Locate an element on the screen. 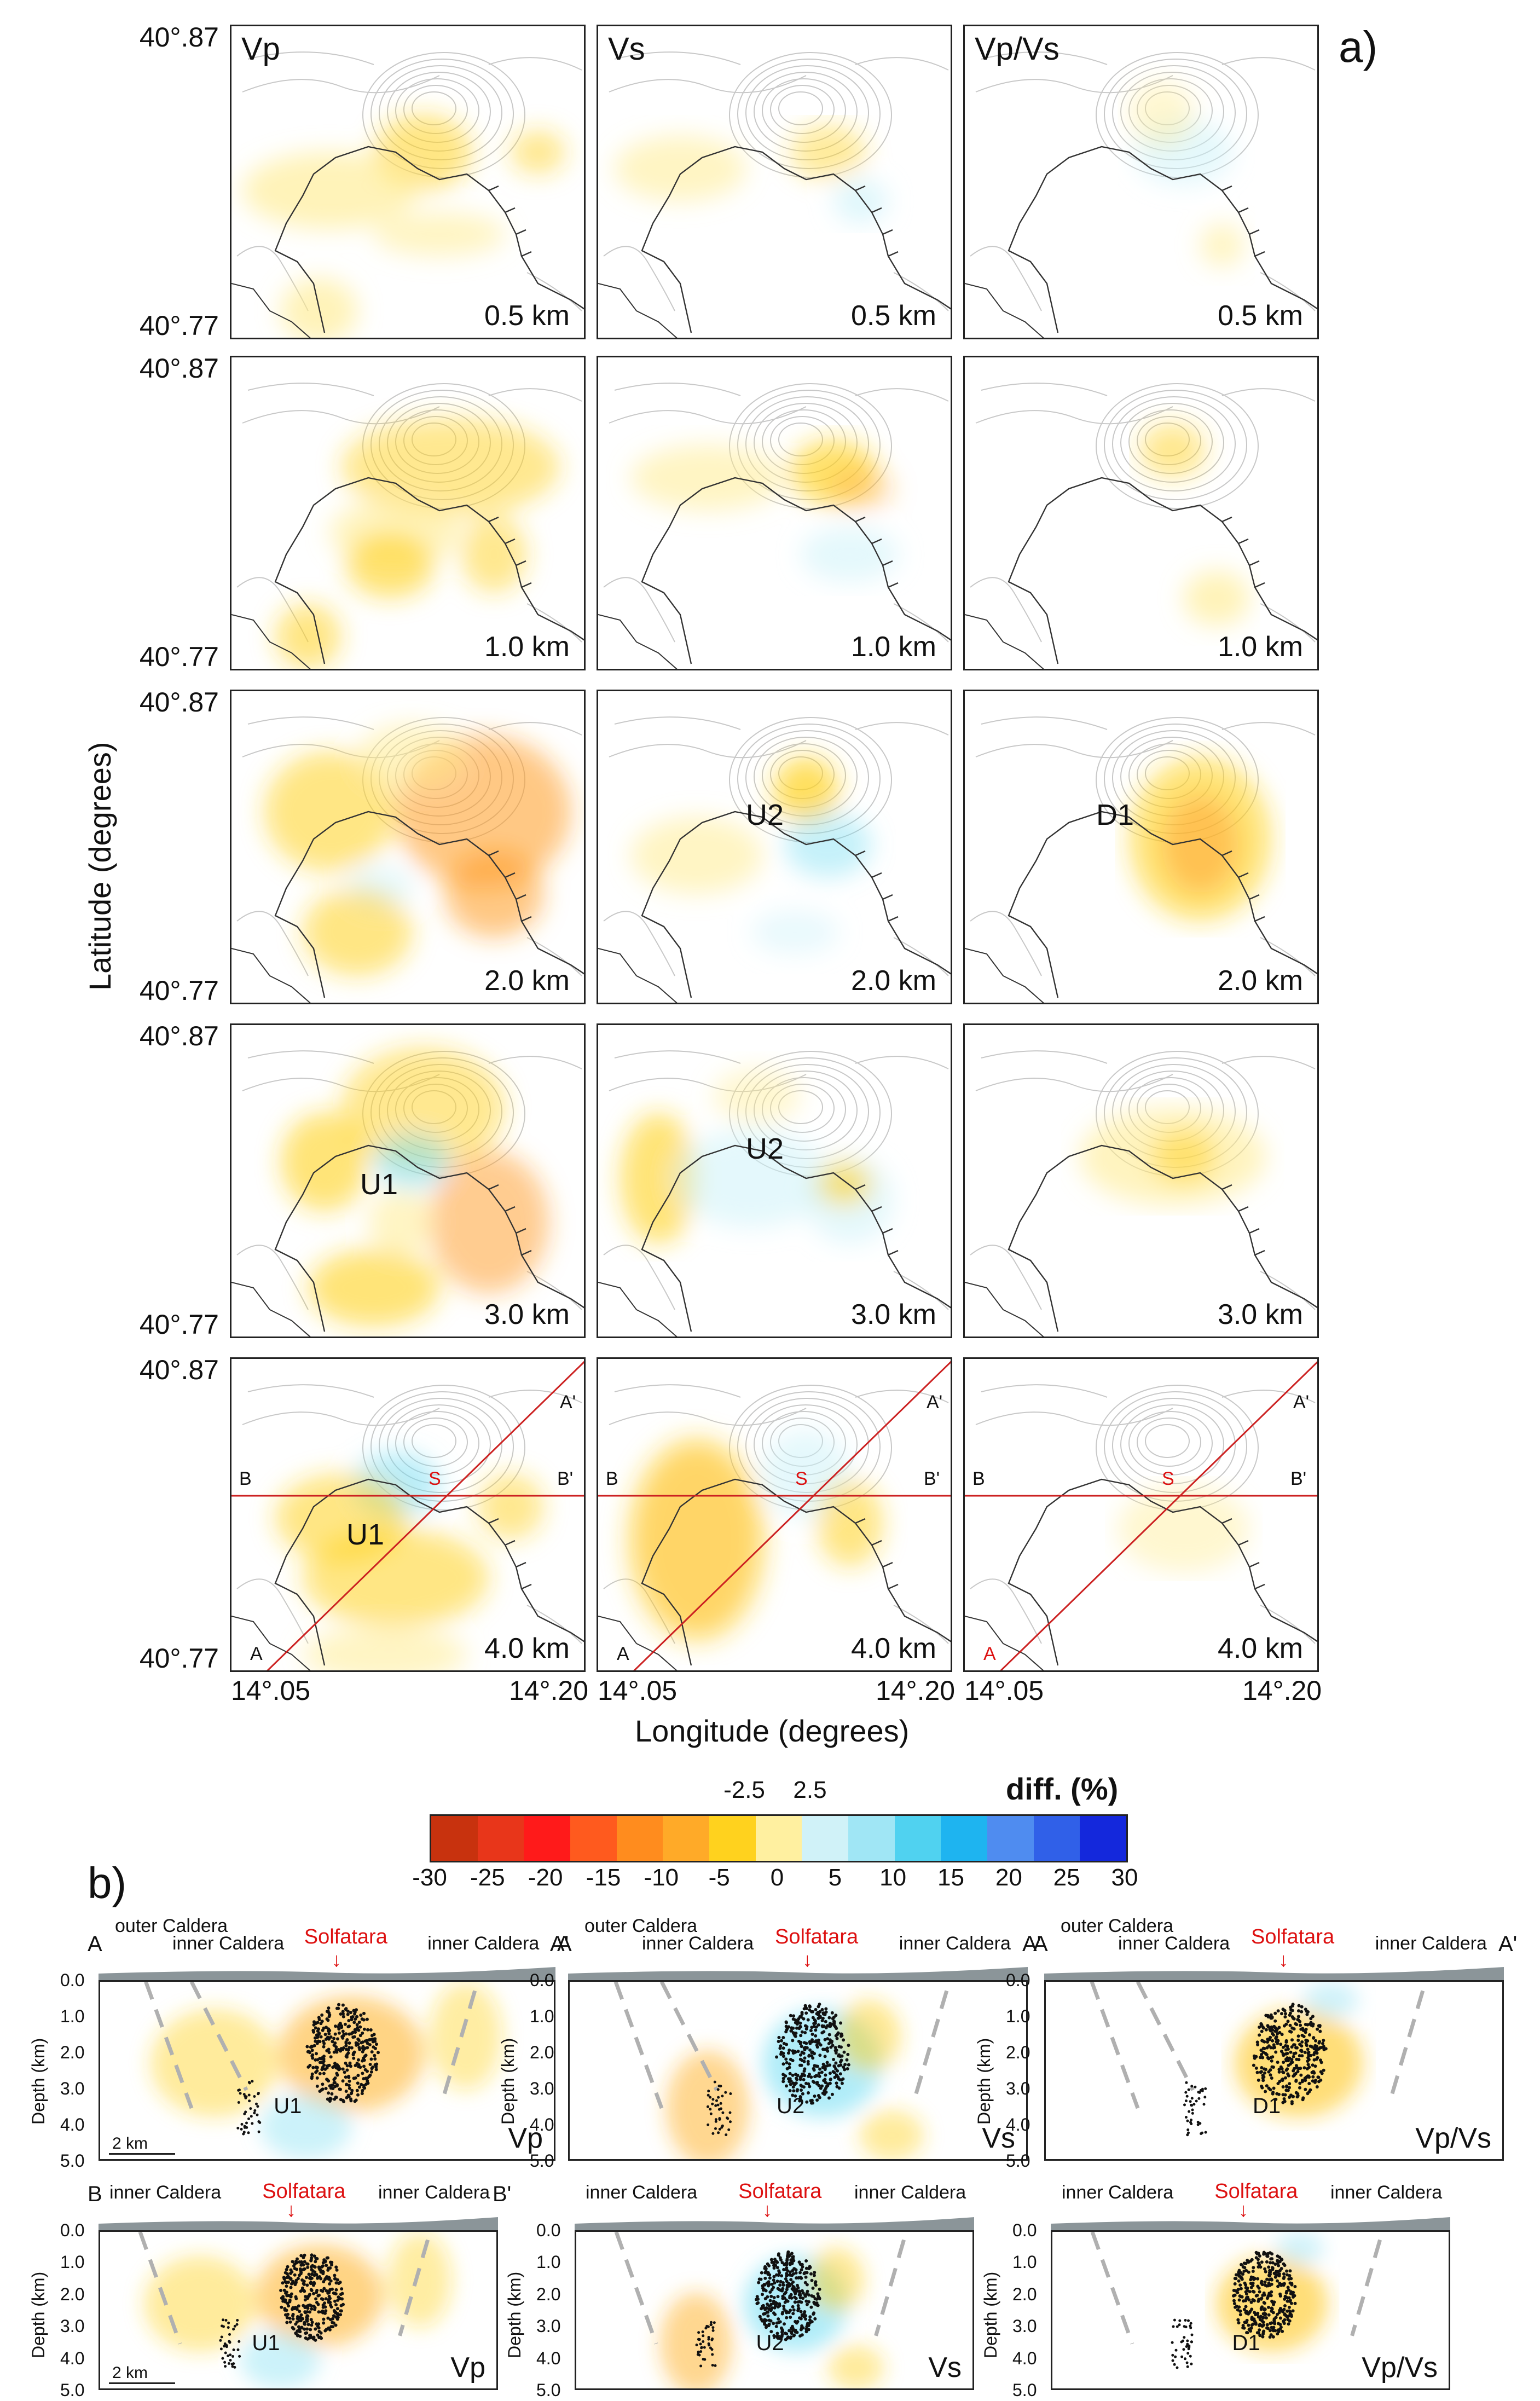  section-anomaly-label: U1 is located at coordinates (288, 2105).